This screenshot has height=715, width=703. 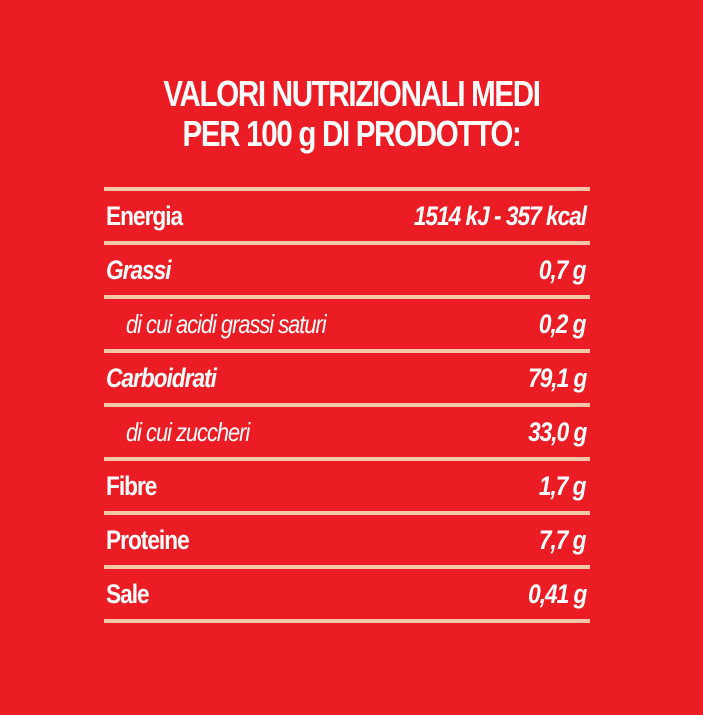 I want to click on row-value: 0,2 g, so click(x=563, y=324).